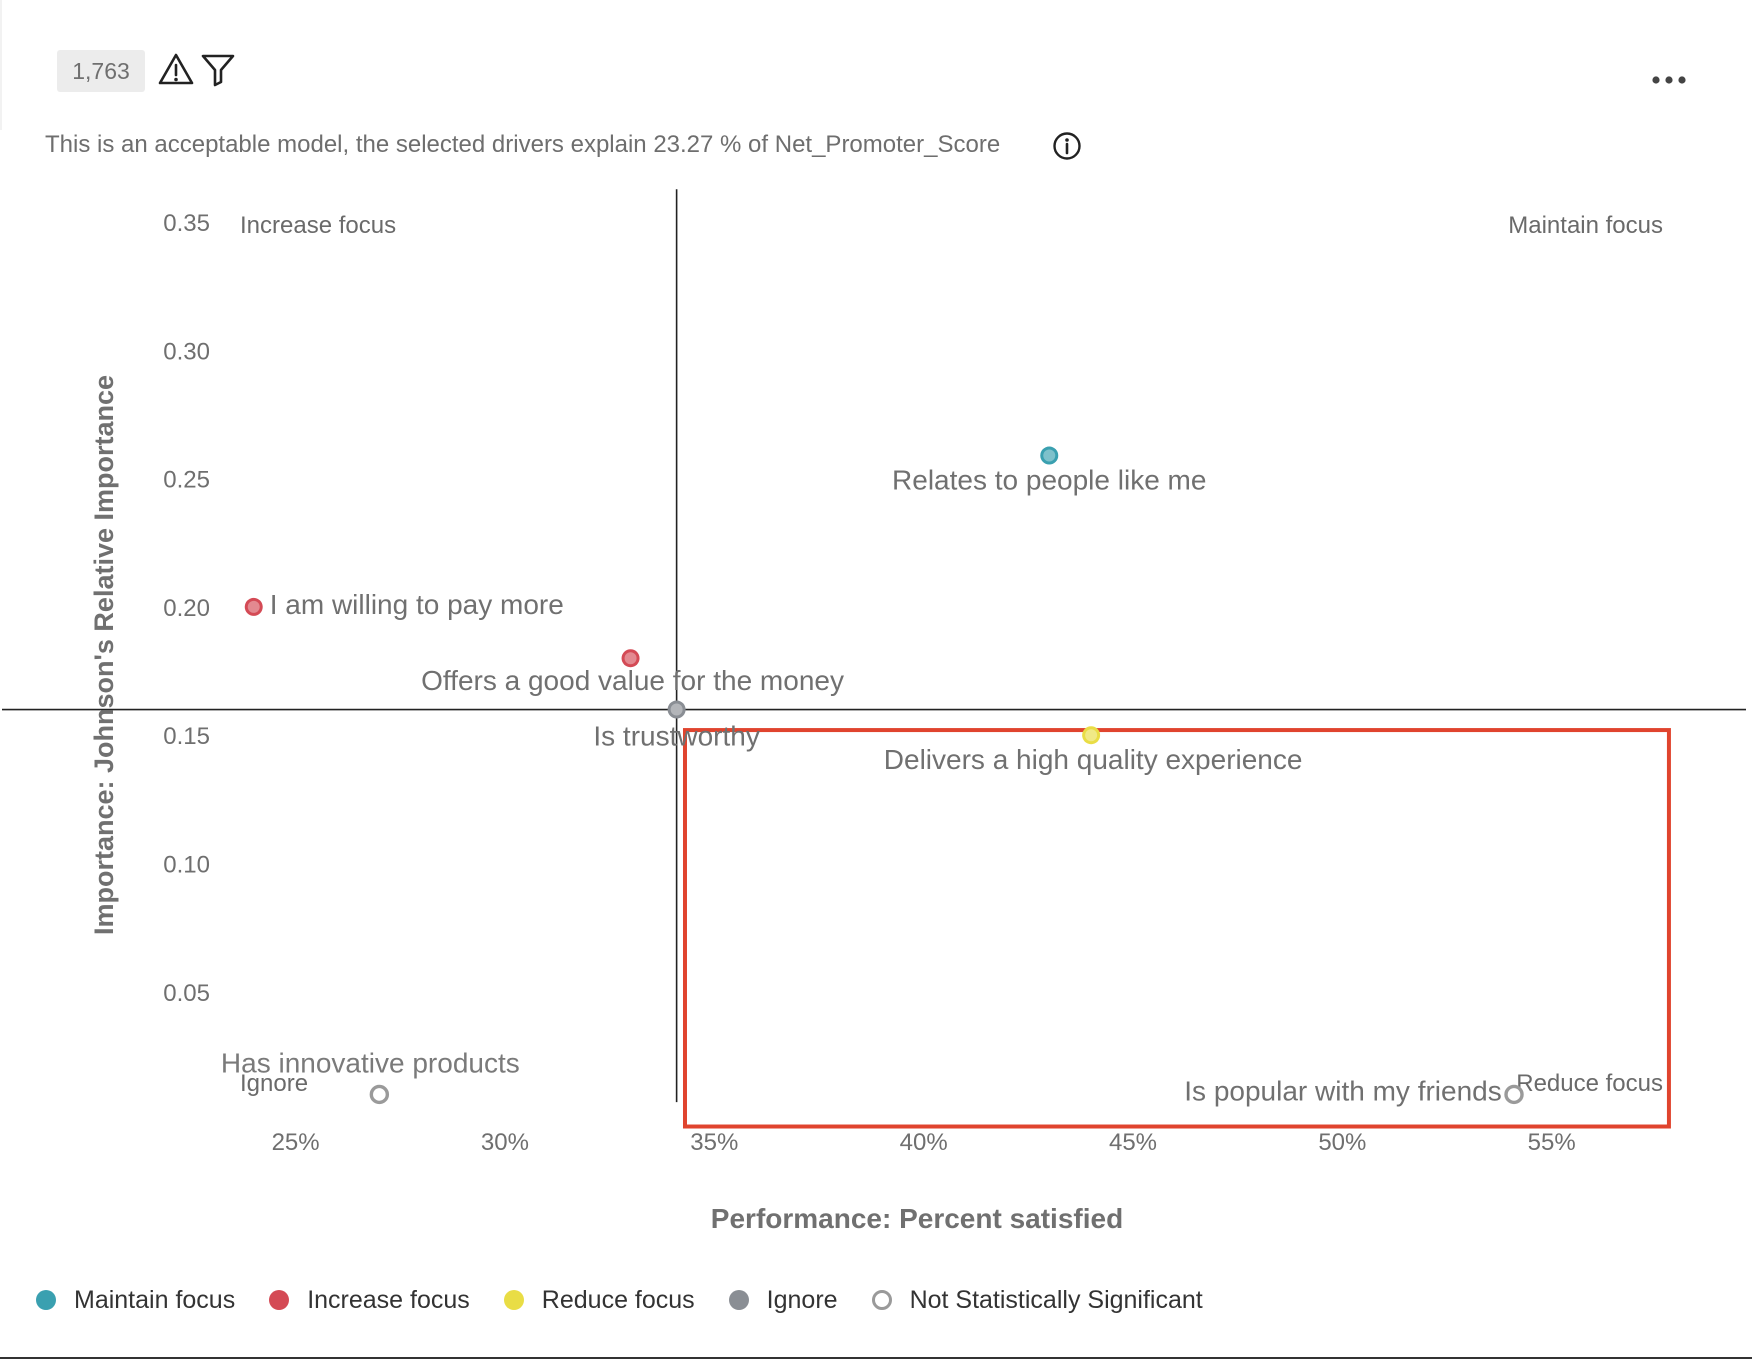 This screenshot has width=1752, height=1360. Describe the element at coordinates (186, 351) in the screenshot. I see `y-tick-label: 0.30` at that location.